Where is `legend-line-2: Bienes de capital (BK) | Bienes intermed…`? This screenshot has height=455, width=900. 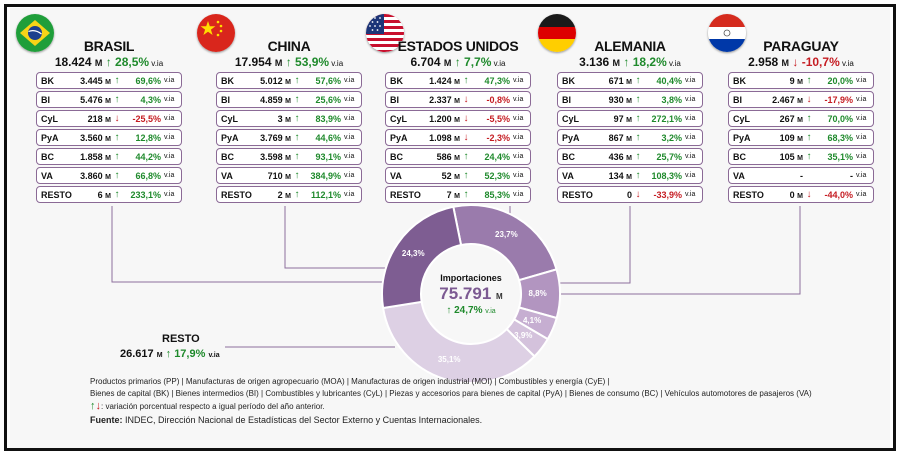
legend-line-2: Bienes de capital (BK) | Bienes intermed… is located at coordinates (451, 393).